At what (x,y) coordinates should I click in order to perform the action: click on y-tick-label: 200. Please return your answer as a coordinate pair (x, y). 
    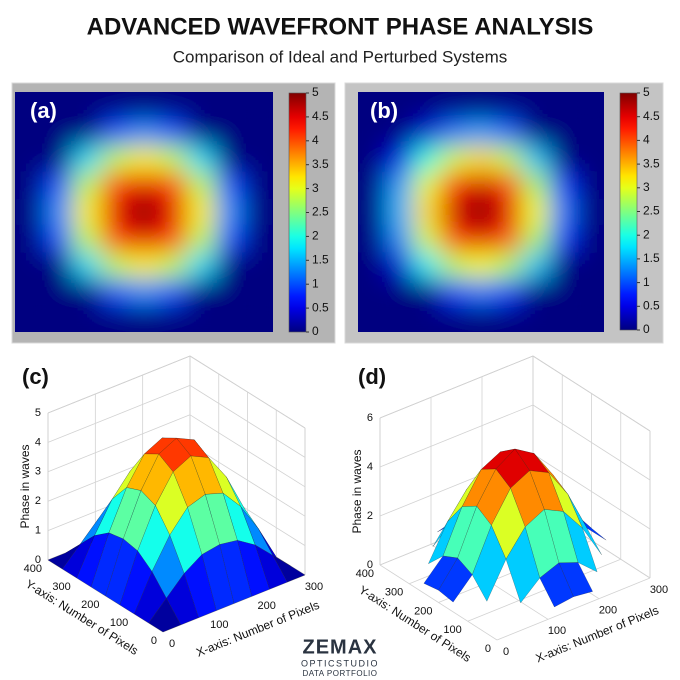
    Looking at the image, I should click on (90, 605).